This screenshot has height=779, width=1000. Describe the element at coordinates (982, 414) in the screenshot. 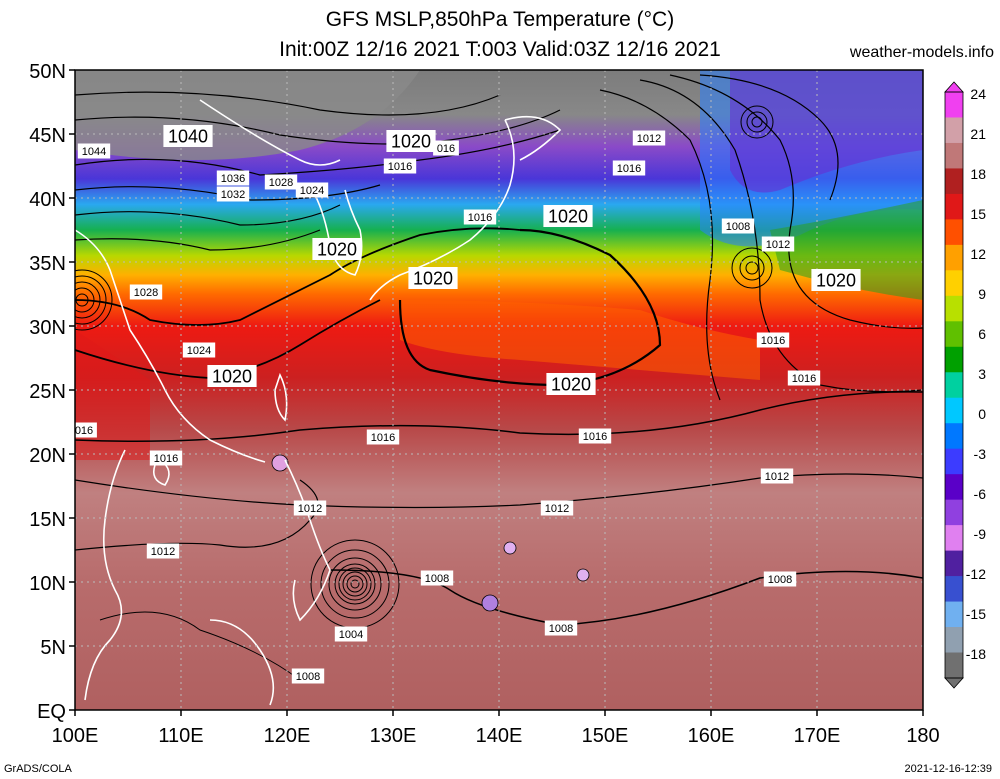

I see `colorbar-label: 0` at that location.